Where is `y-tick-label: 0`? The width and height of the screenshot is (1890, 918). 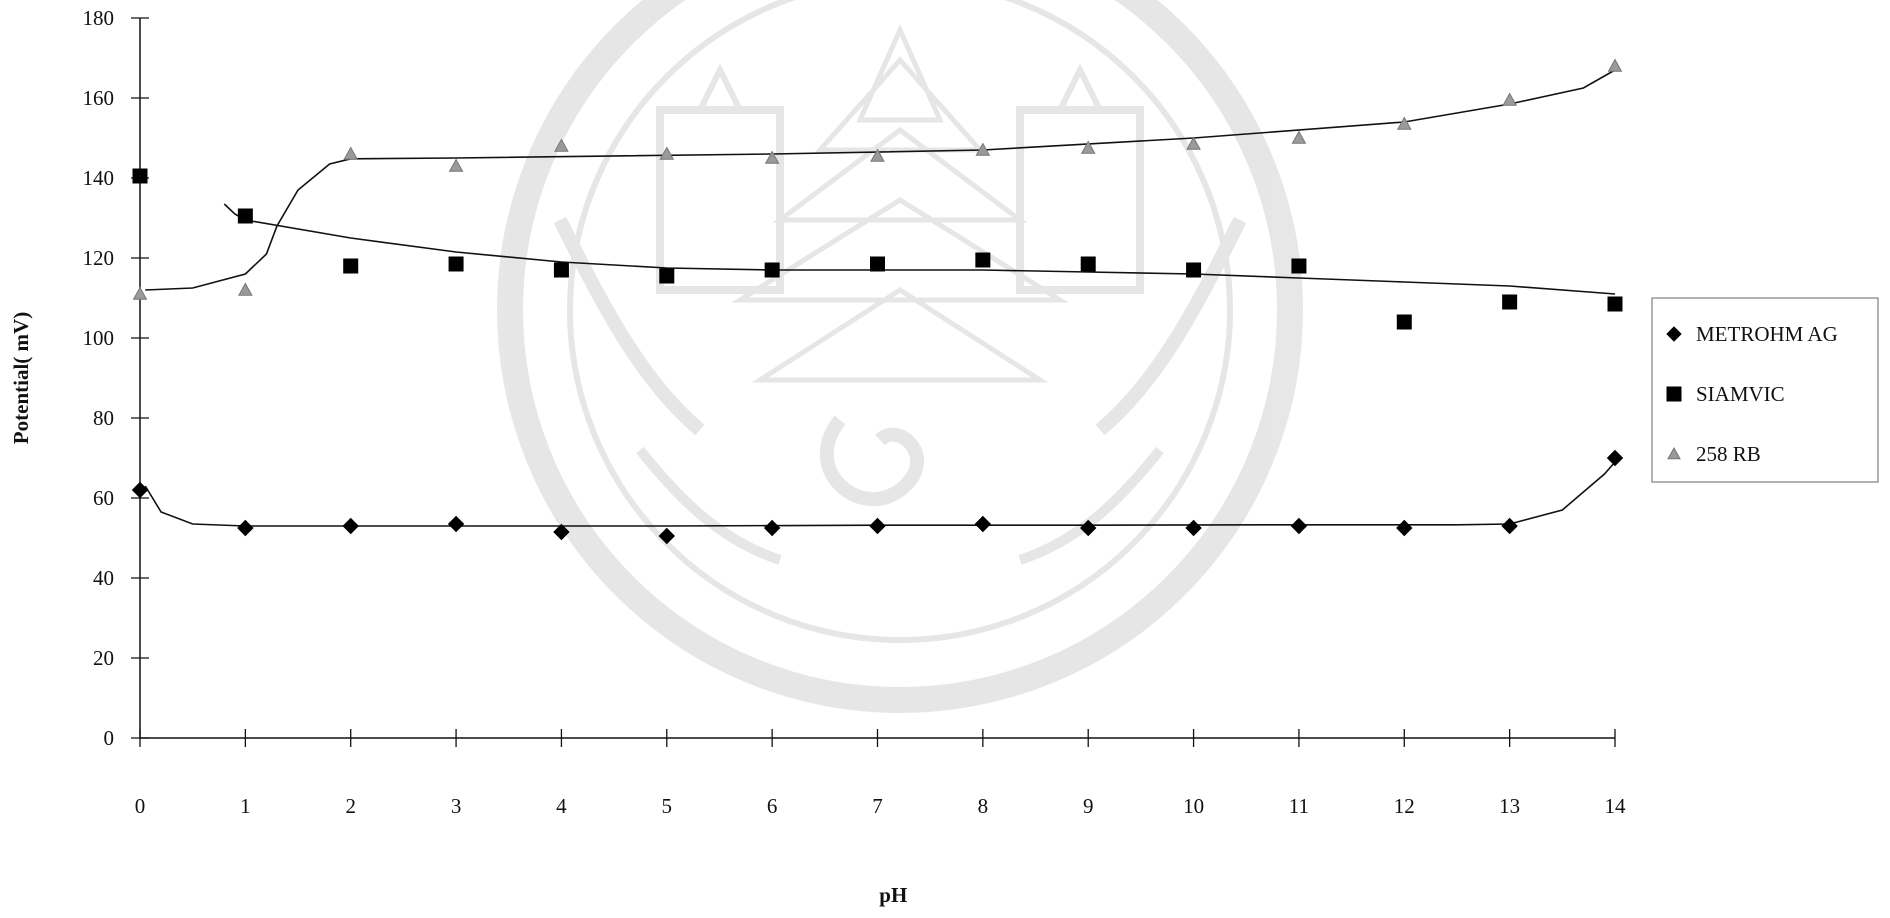 y-tick-label: 0 is located at coordinates (109, 738).